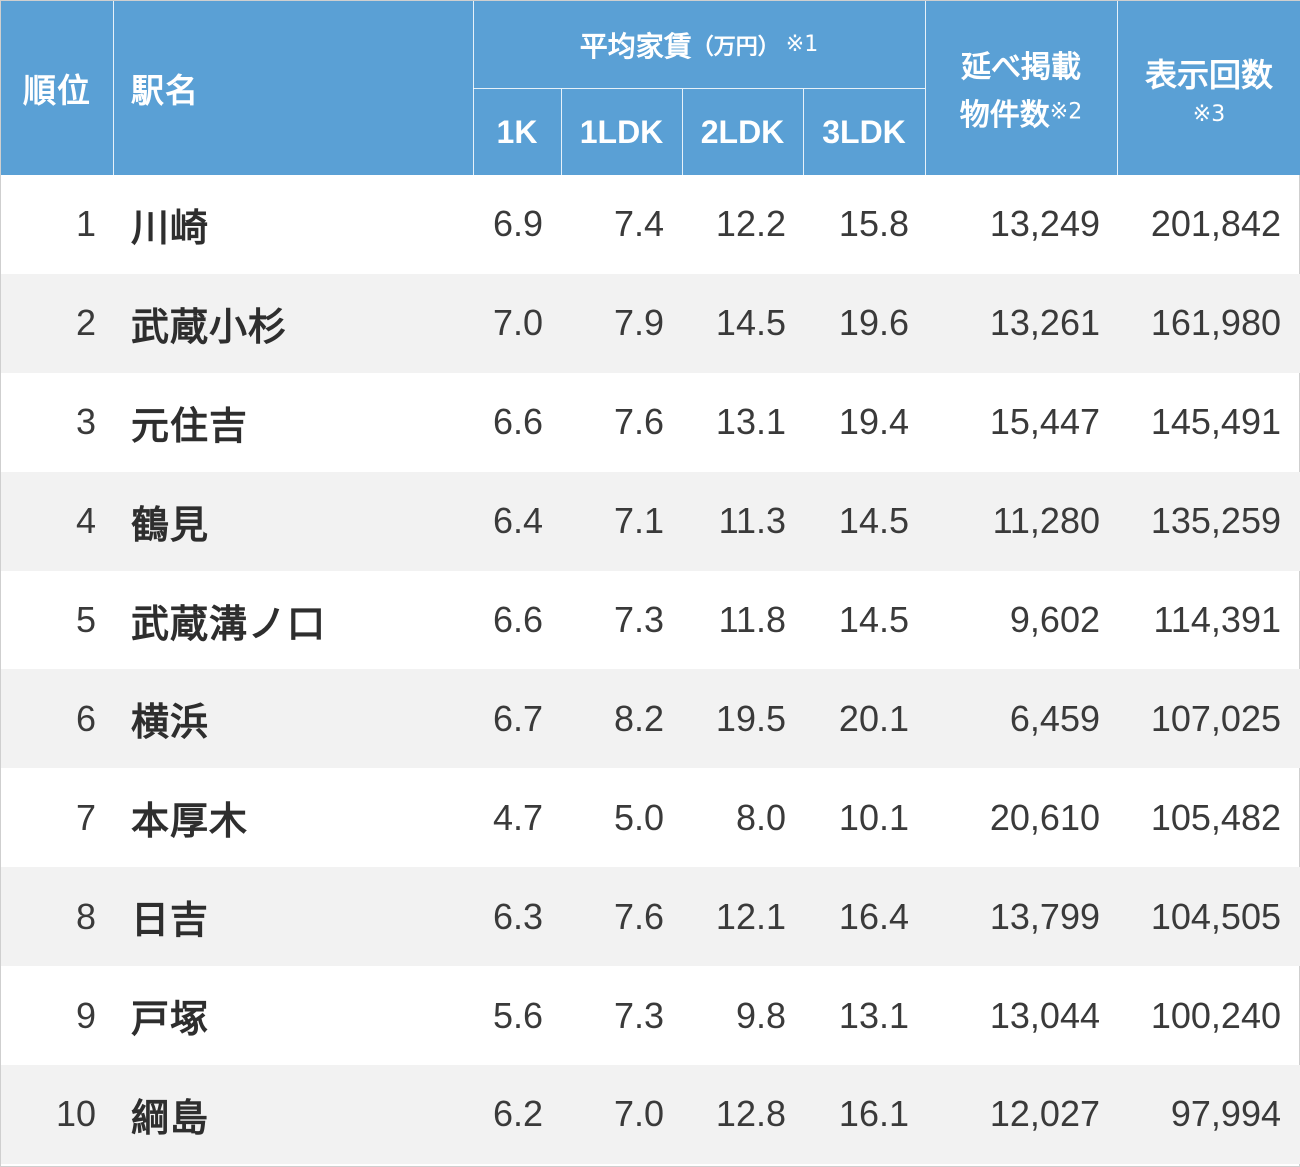 This screenshot has width=1300, height=1167. I want to click on rank-cell: 3, so click(85, 422).